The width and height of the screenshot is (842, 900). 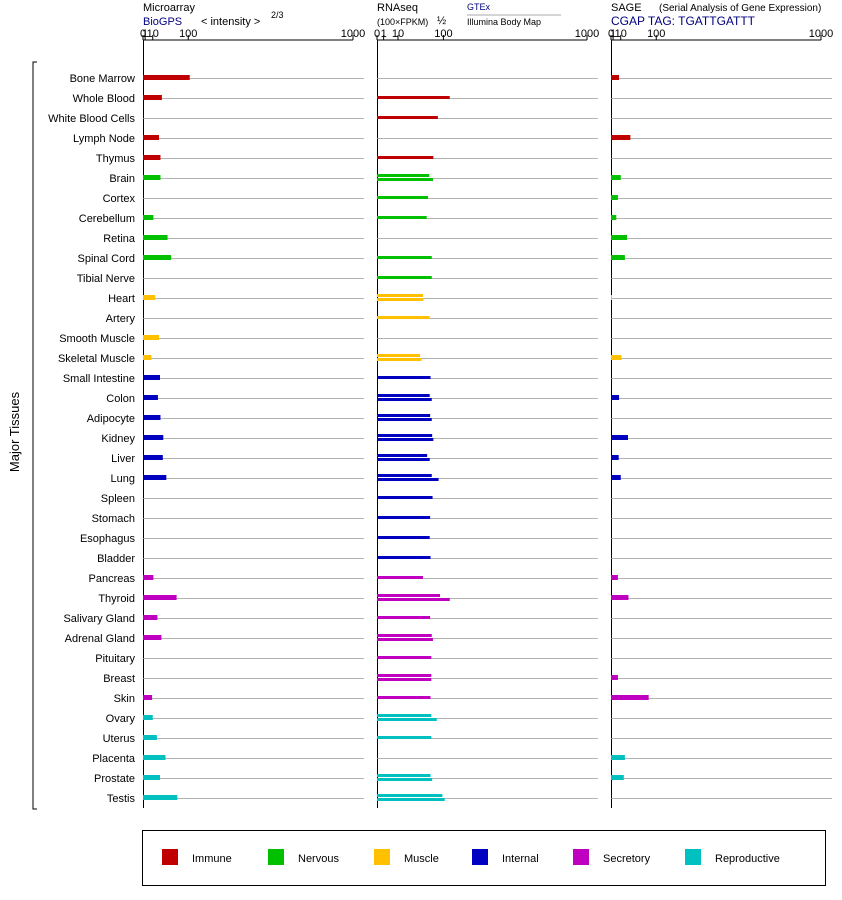 What do you see at coordinates (102, 79) in the screenshot?
I see `tissue-label: Bone Marrow` at bounding box center [102, 79].